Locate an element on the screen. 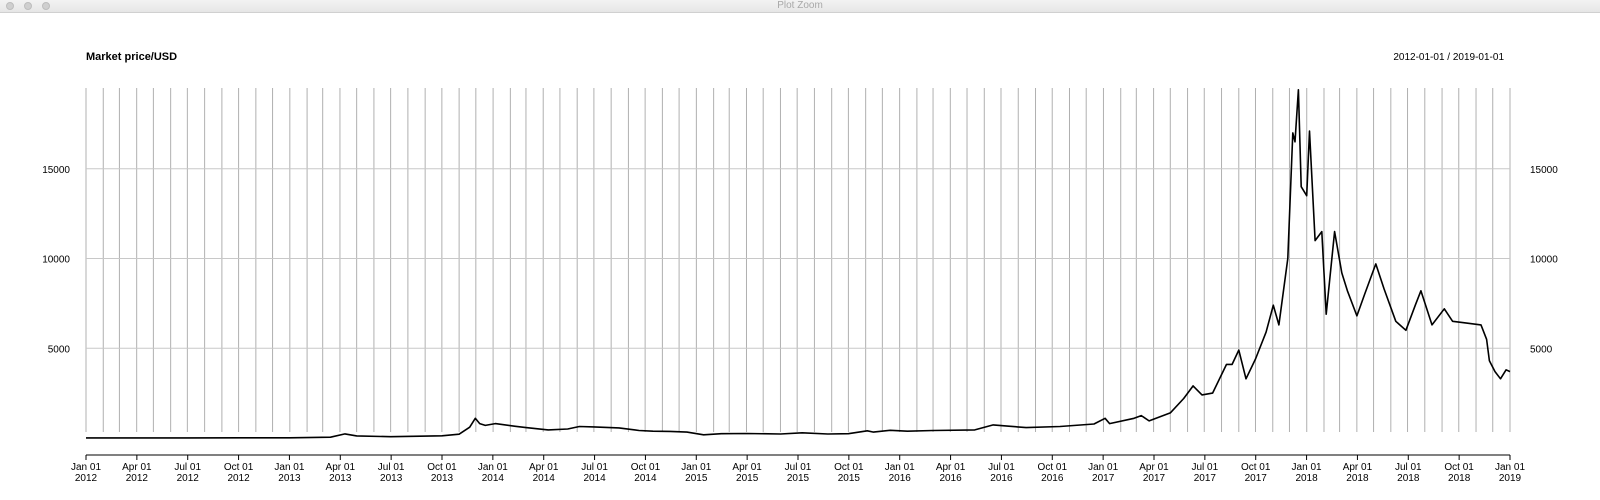 This screenshot has width=1600, height=500. minimize-window-button is located at coordinates (28, 6).